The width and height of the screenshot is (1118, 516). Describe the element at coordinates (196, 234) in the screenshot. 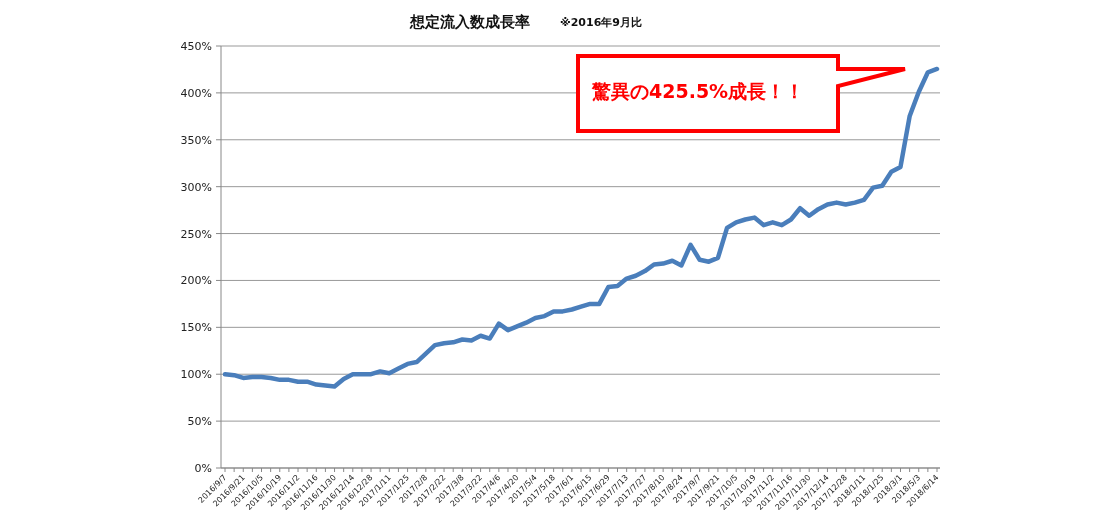

I see `y-tick-label: 250%` at that location.